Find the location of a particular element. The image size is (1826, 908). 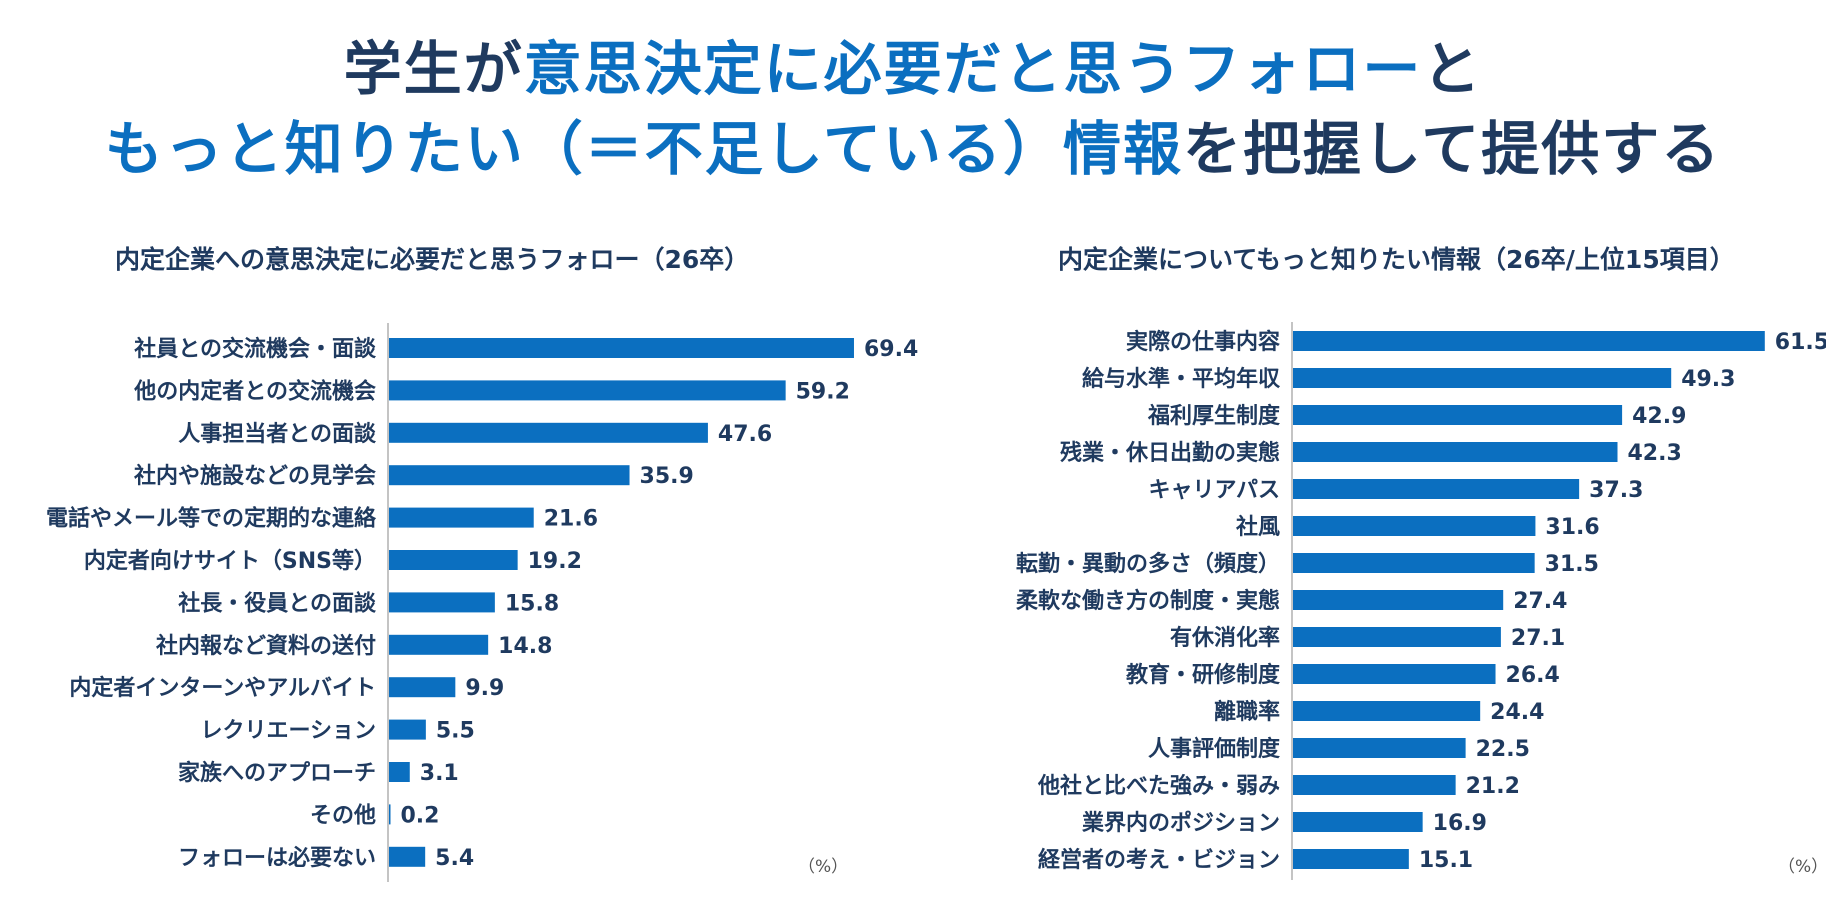

value-label: 35.9 is located at coordinates (667, 476).